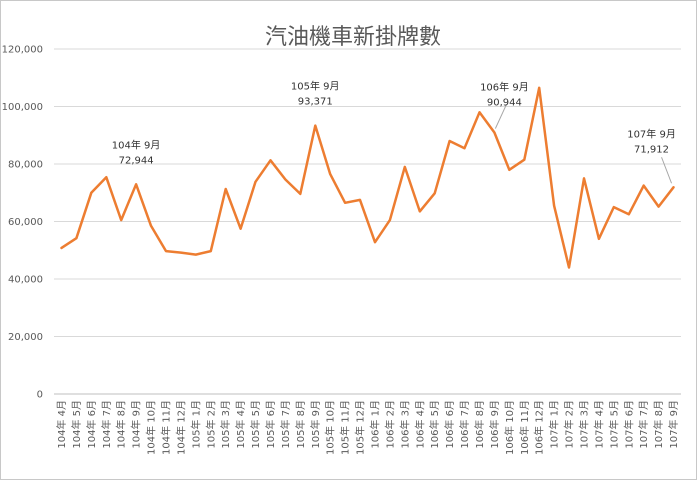  Describe the element at coordinates (360, 427) in the screenshot. I see `x-tick-label: 105年 12月` at that location.